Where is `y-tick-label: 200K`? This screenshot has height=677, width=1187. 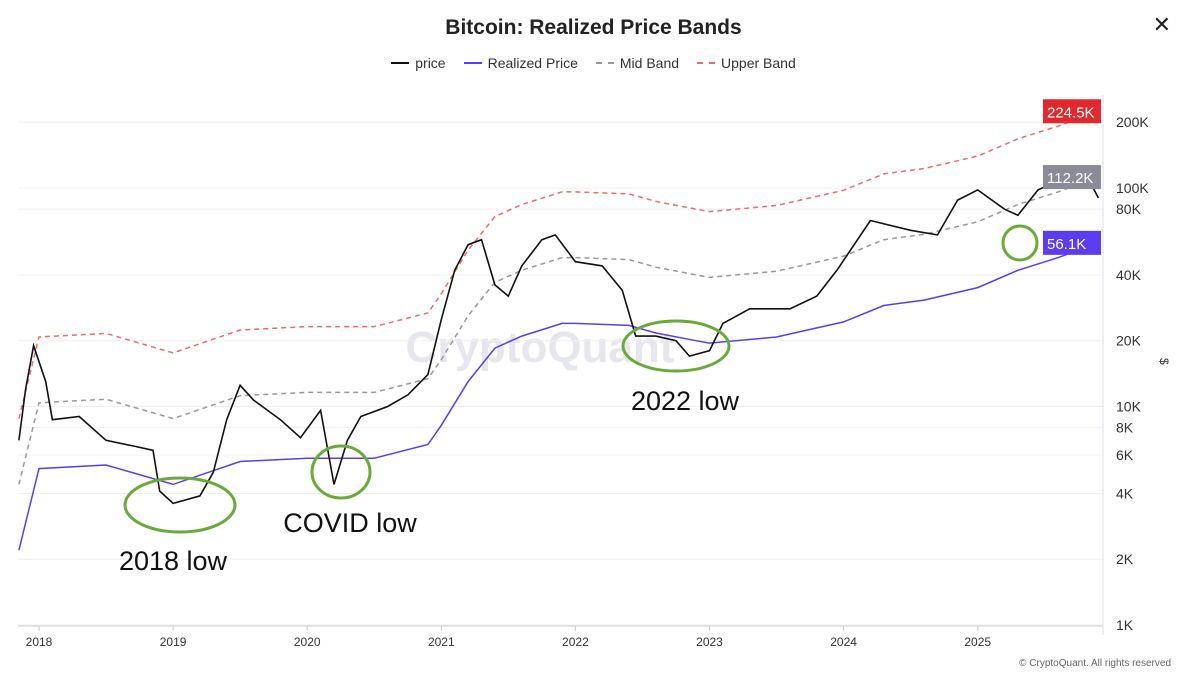
y-tick-label: 200K is located at coordinates (1132, 122).